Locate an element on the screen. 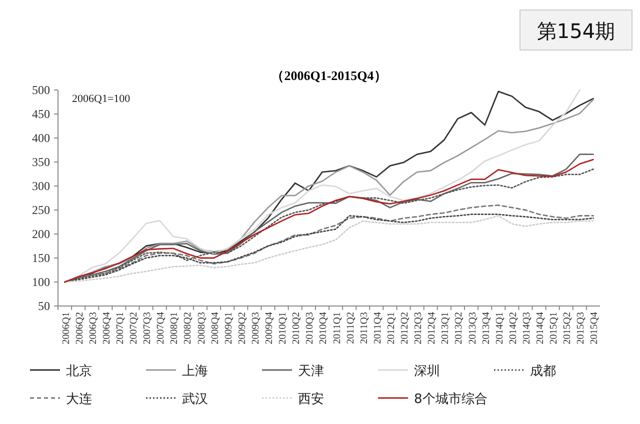 The width and height of the screenshot is (640, 424). y-tick-label: 100 is located at coordinates (41, 282).